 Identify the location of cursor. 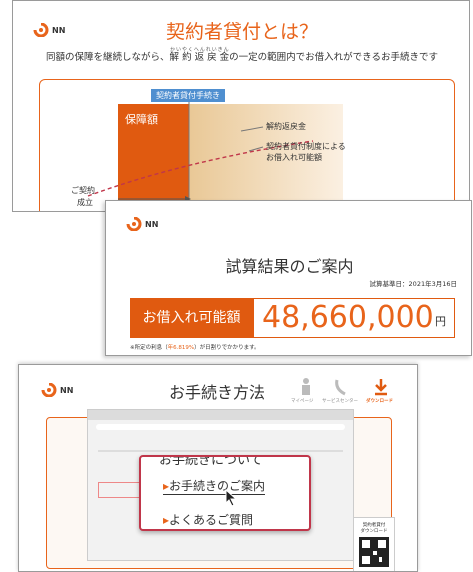
(231, 498).